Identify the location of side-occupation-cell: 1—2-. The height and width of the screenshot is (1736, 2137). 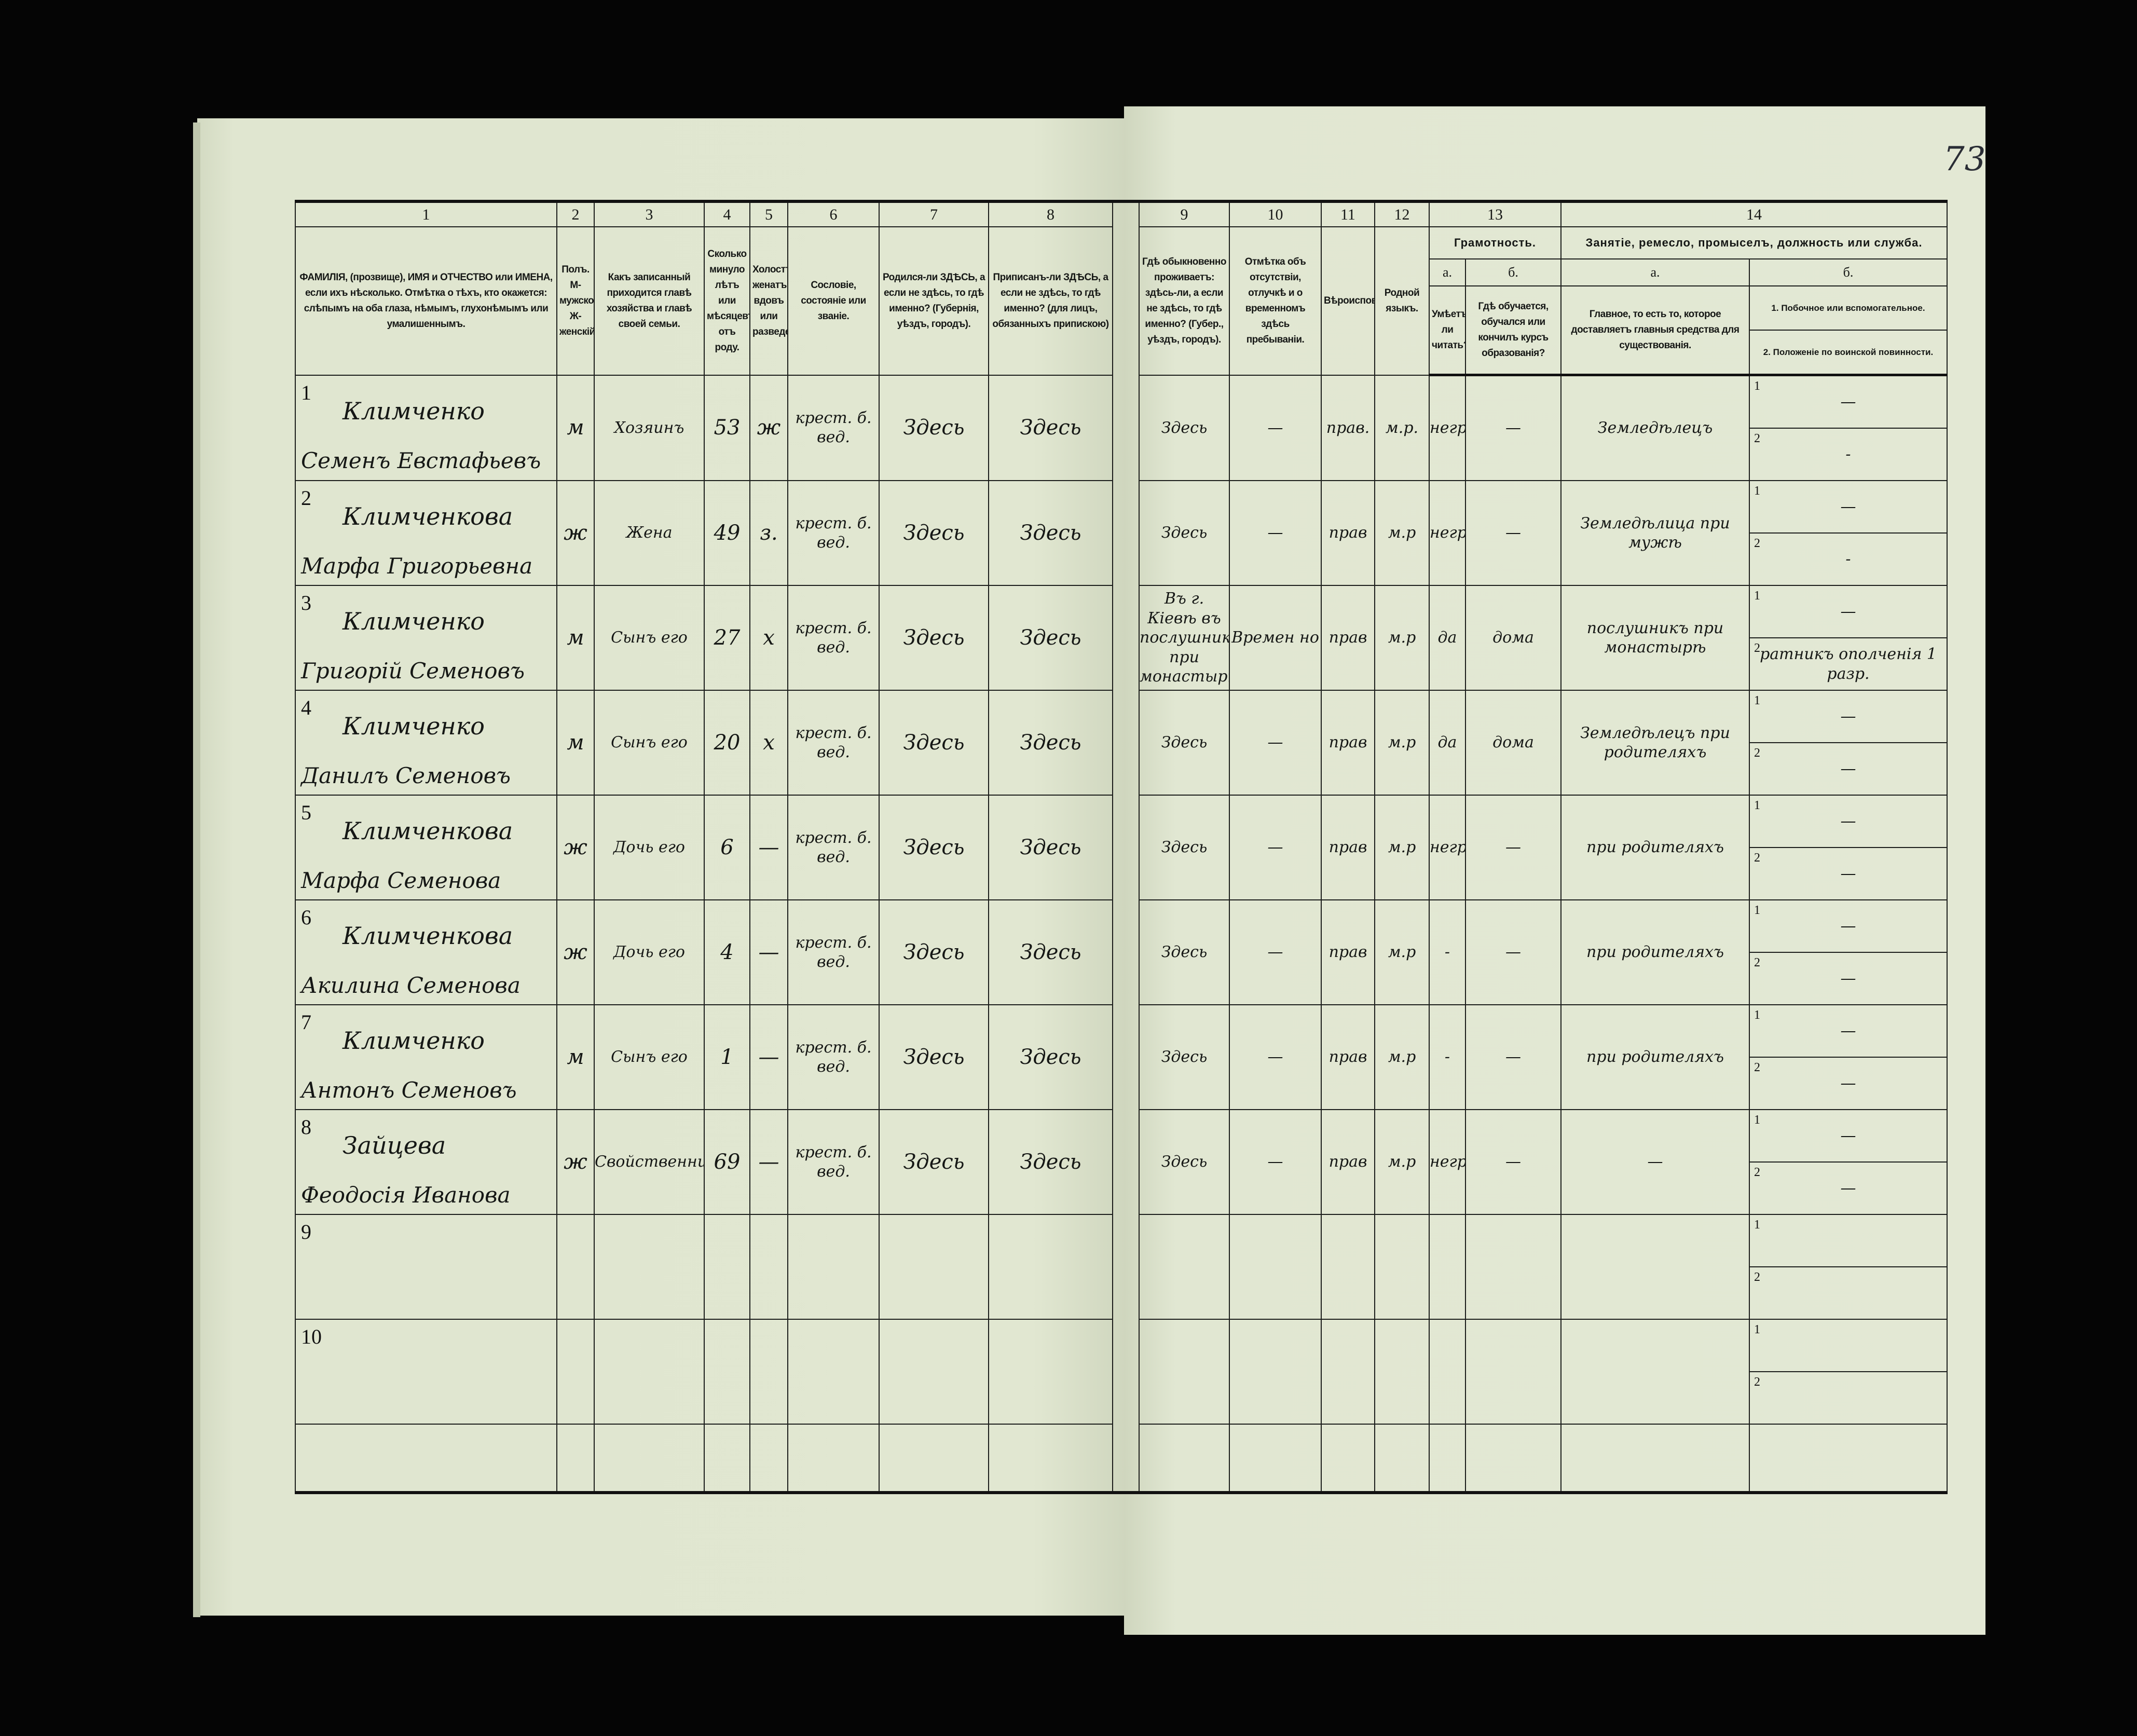
(1848, 533).